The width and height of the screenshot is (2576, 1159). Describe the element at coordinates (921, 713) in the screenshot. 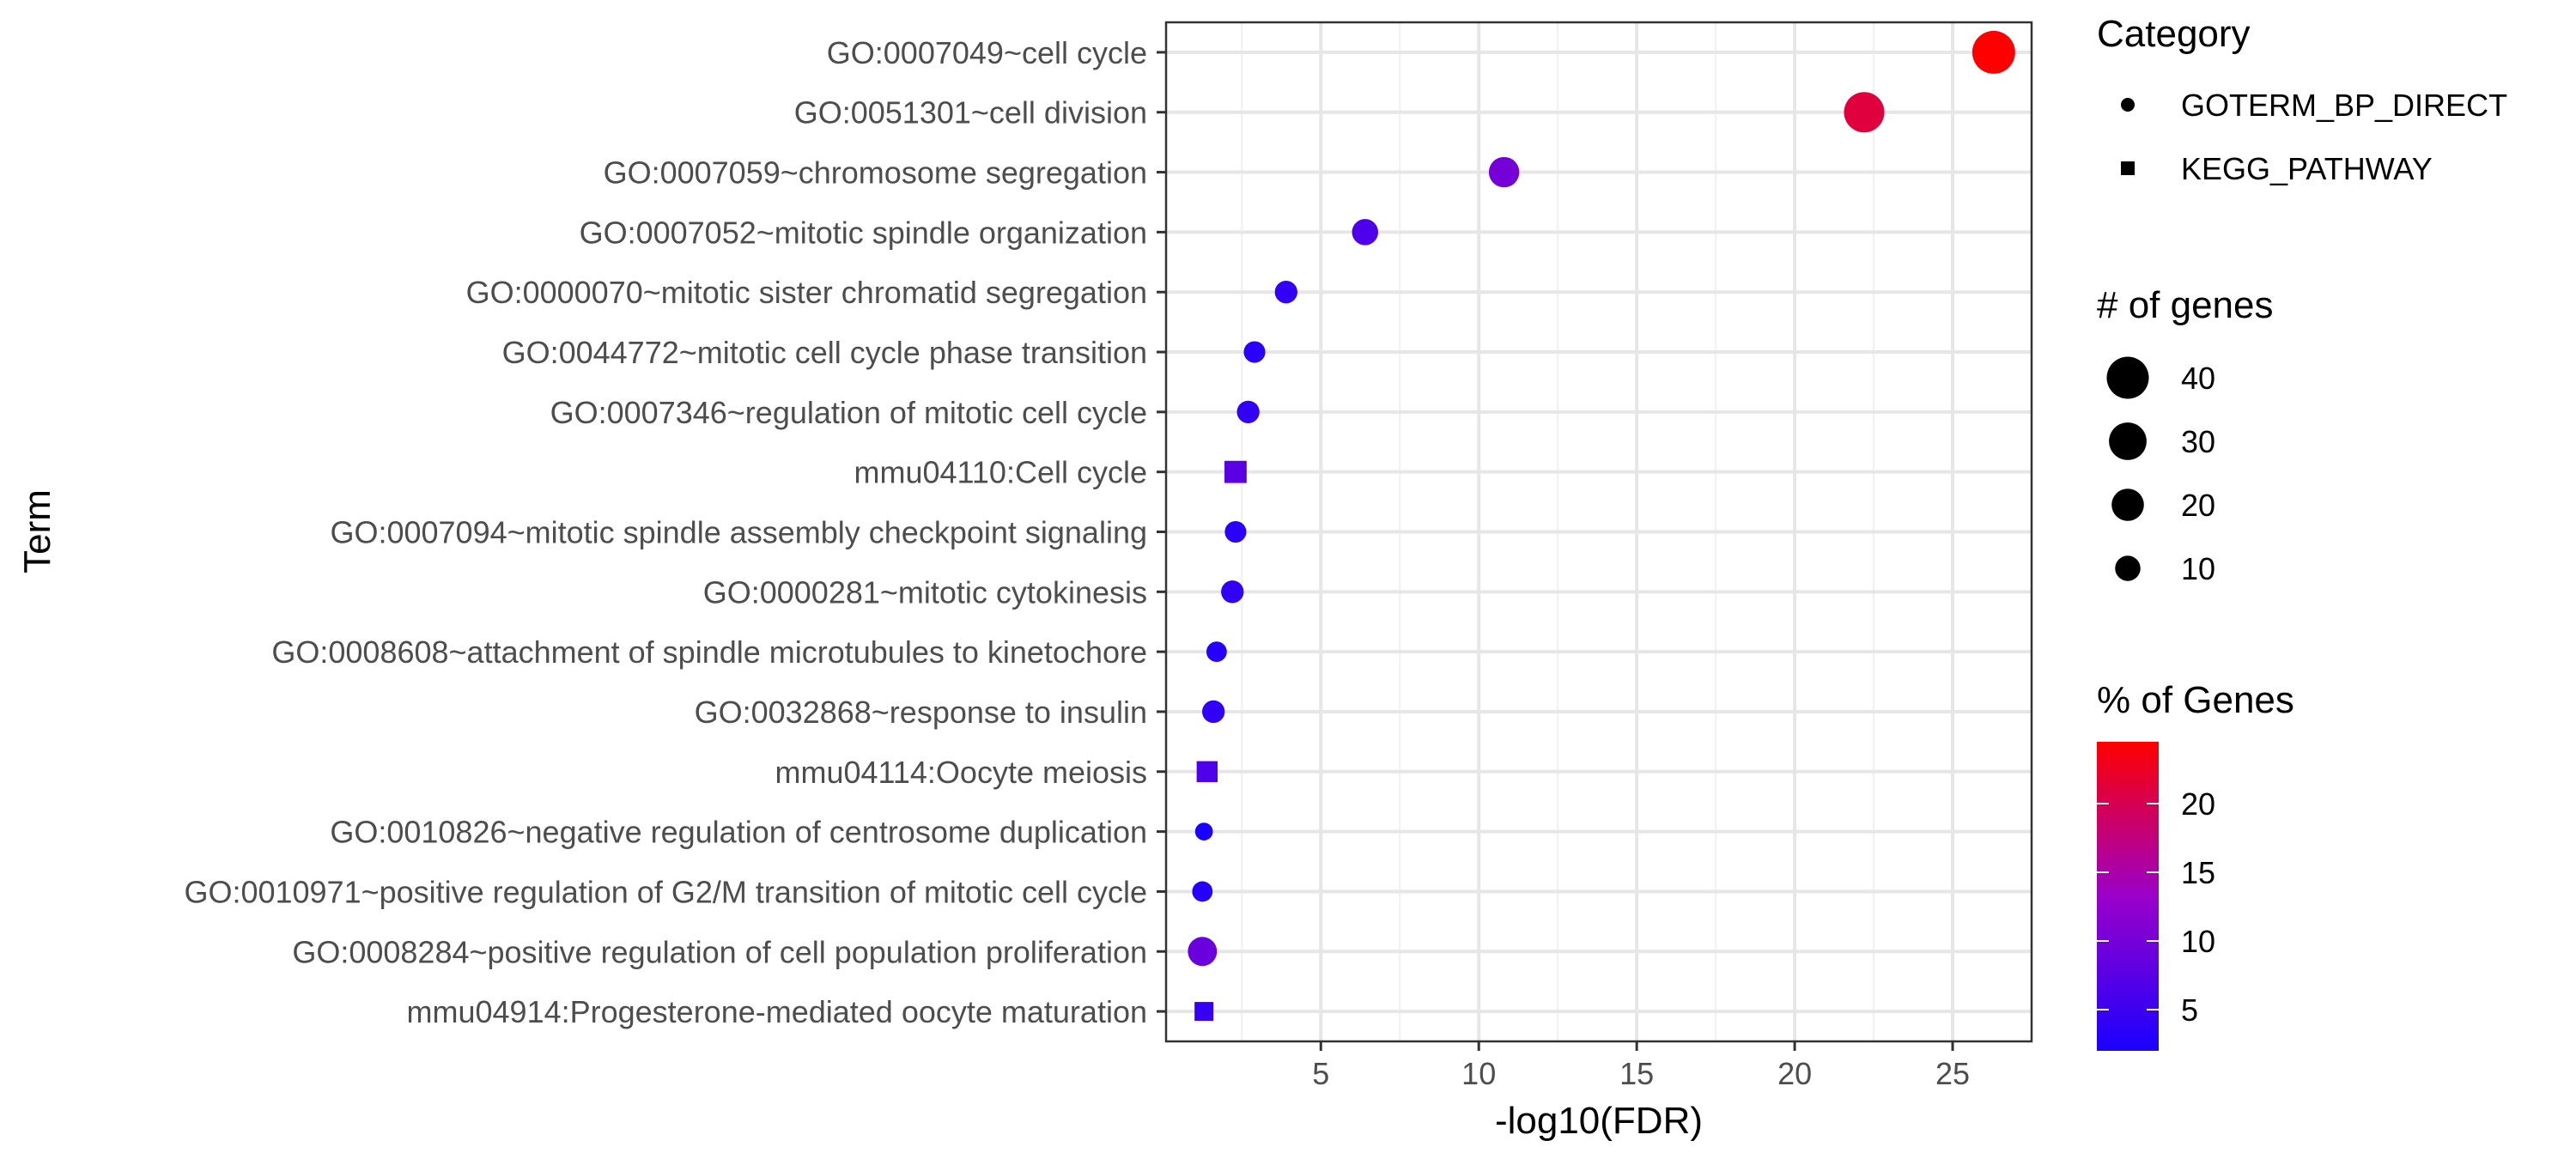

I see `y-tick-label: GO:0032868~response to insulin` at that location.